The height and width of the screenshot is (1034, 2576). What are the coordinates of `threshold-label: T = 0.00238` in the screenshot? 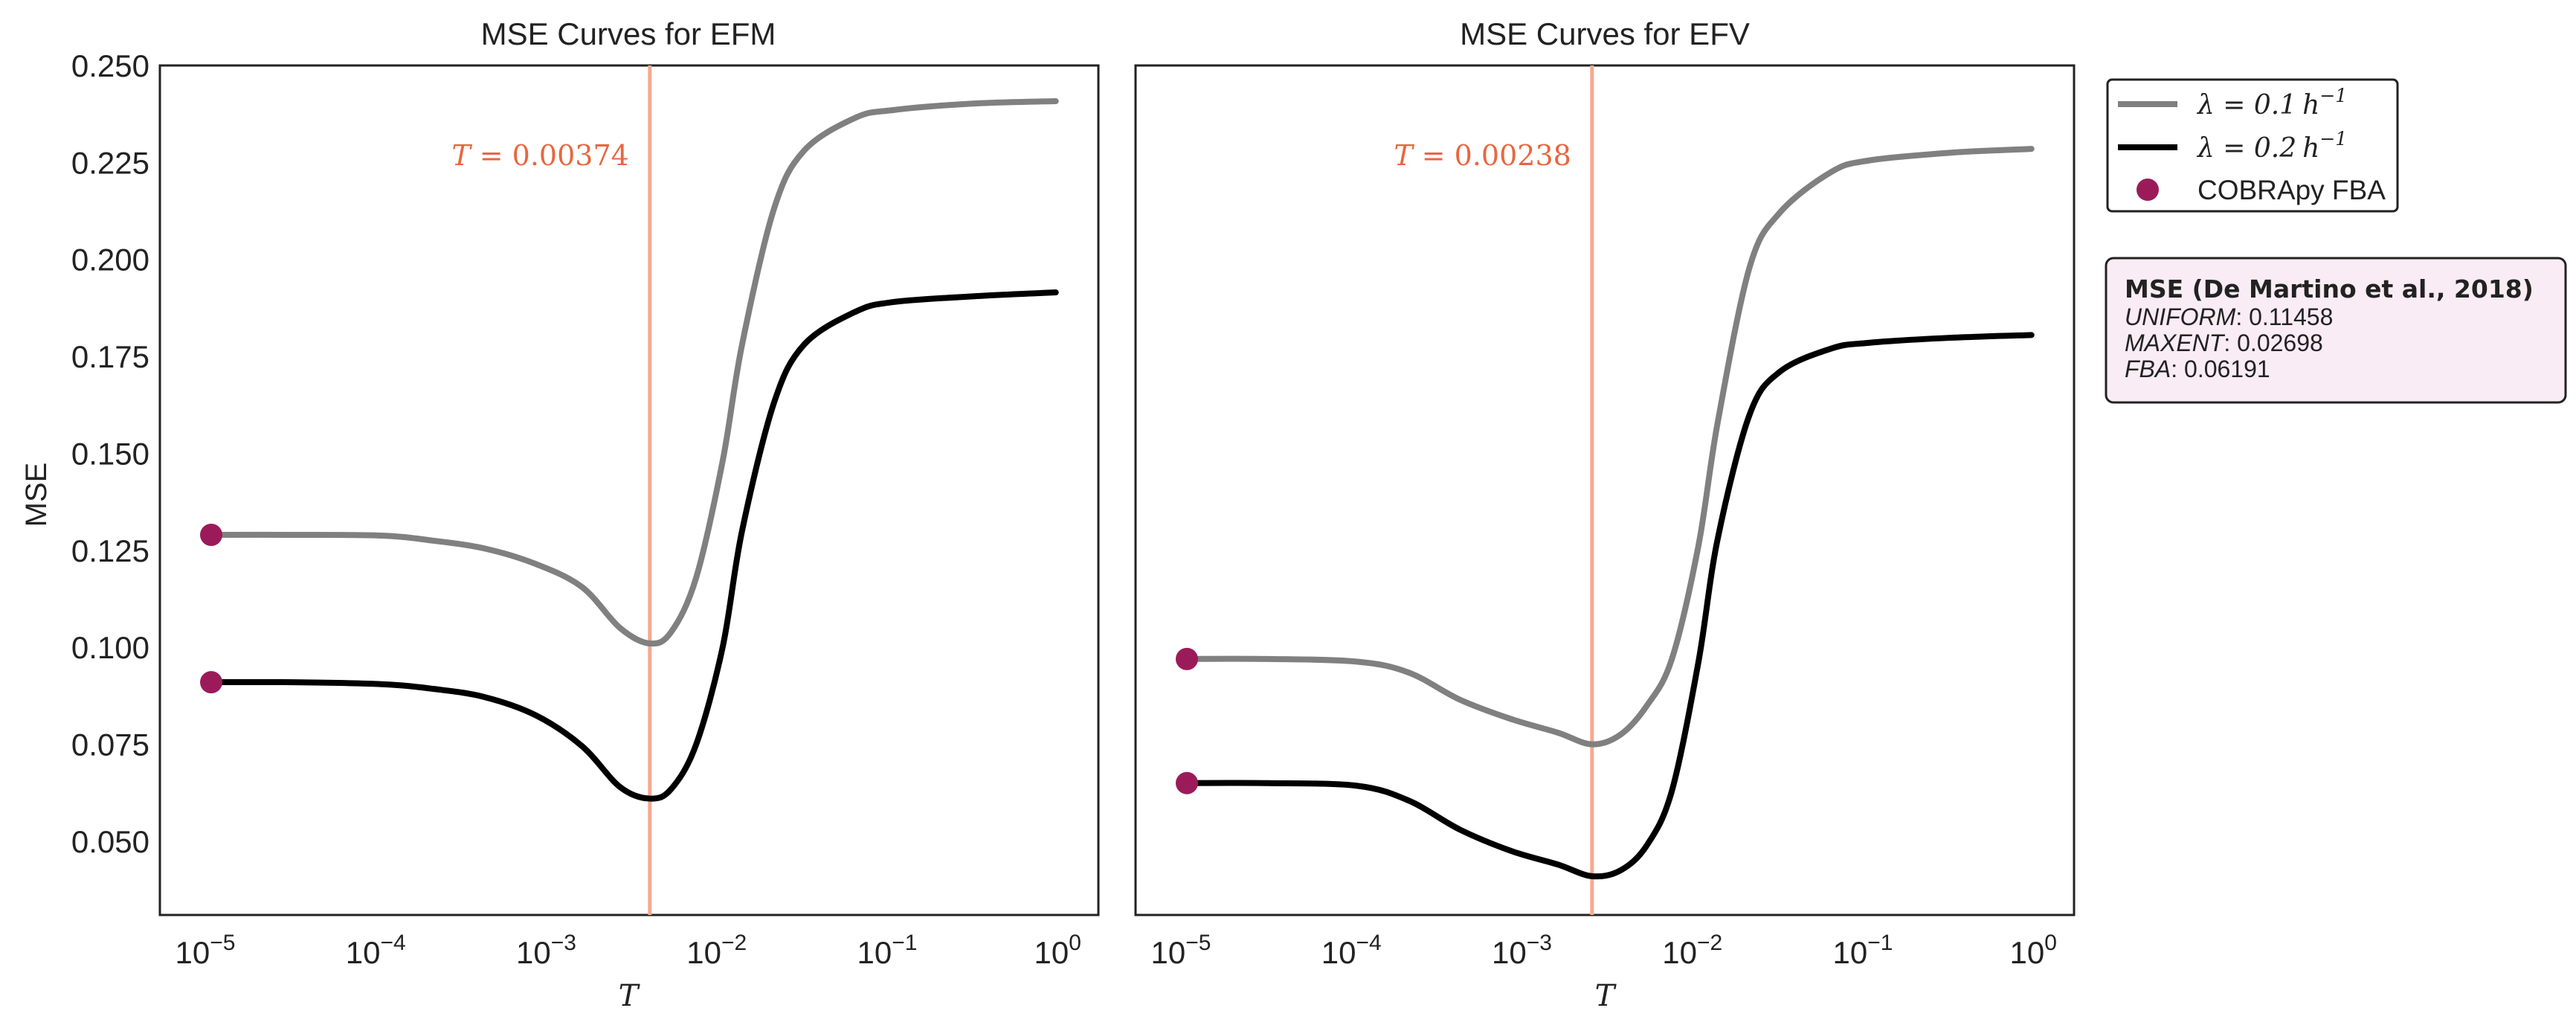 It's located at (1482, 155).